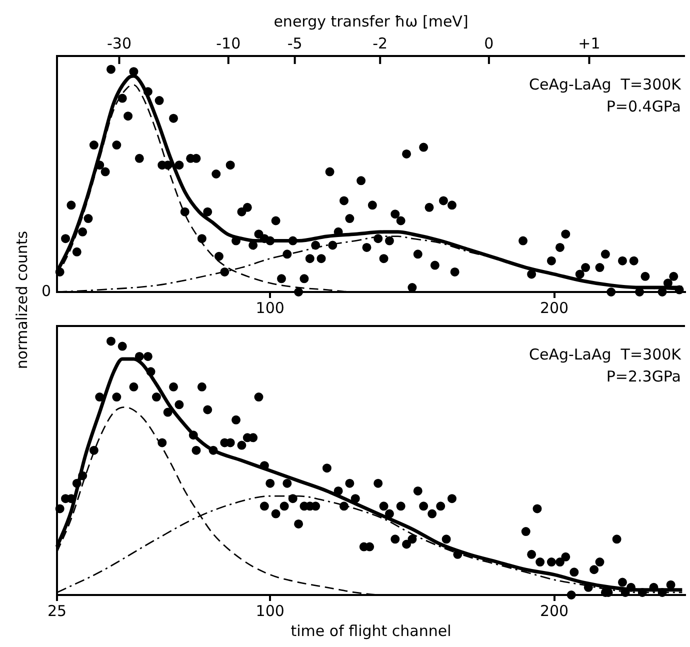 This screenshot has height=647, width=690. I want to click on x-axis-title: time of flight channel, so click(371, 631).